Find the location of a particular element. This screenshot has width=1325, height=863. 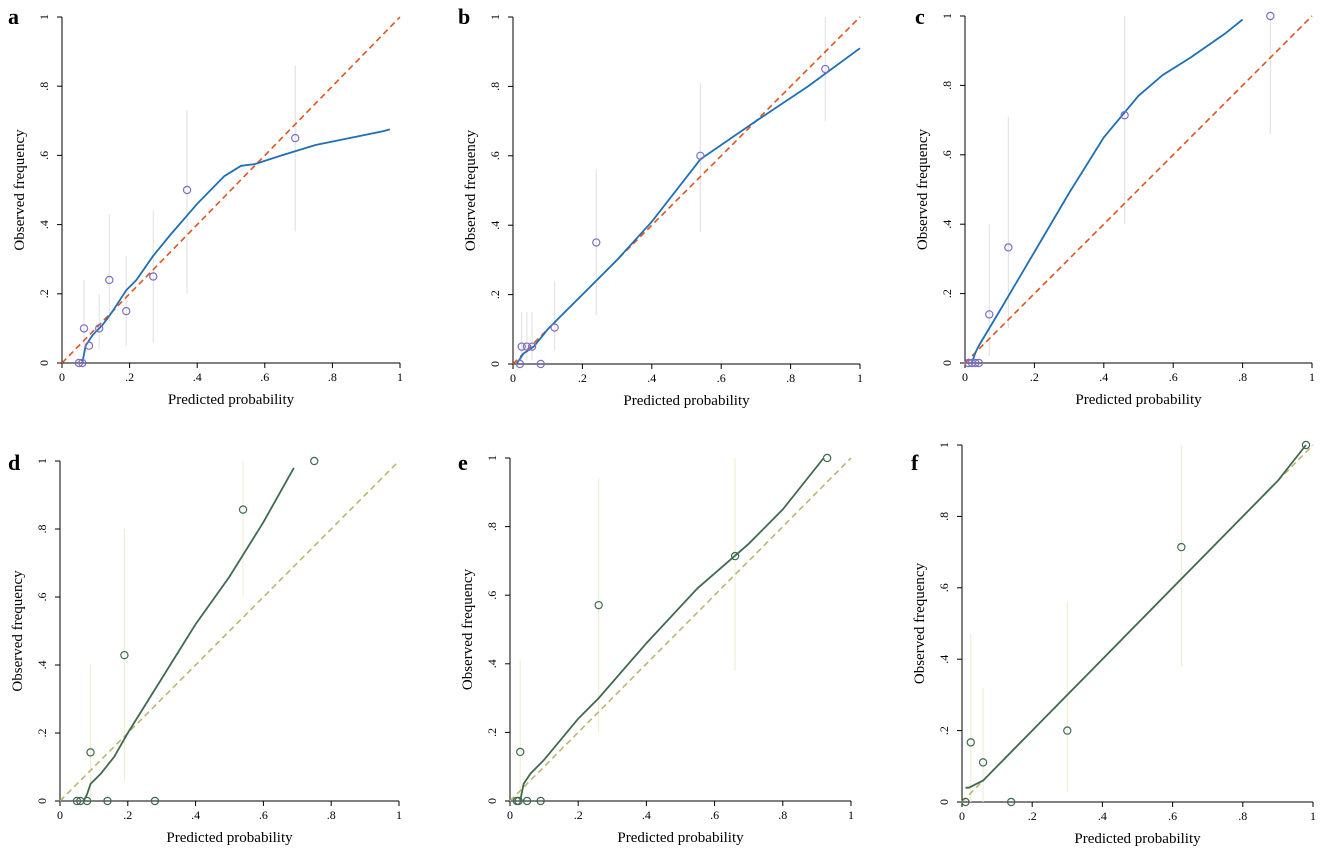

panel-letter: a is located at coordinates (13, 16).